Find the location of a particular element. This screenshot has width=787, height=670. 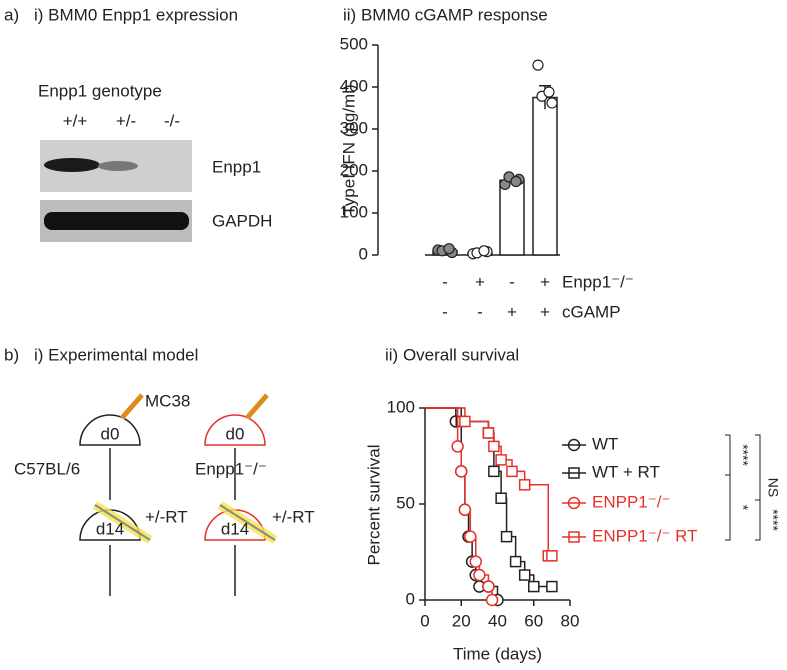

panel-title: ii) BMM0 cGAMP response is located at coordinates (445, 14).